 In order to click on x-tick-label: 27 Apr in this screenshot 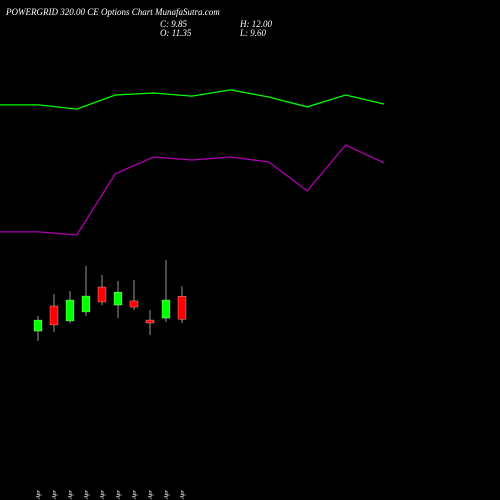, I will do `click(167, 494)`.